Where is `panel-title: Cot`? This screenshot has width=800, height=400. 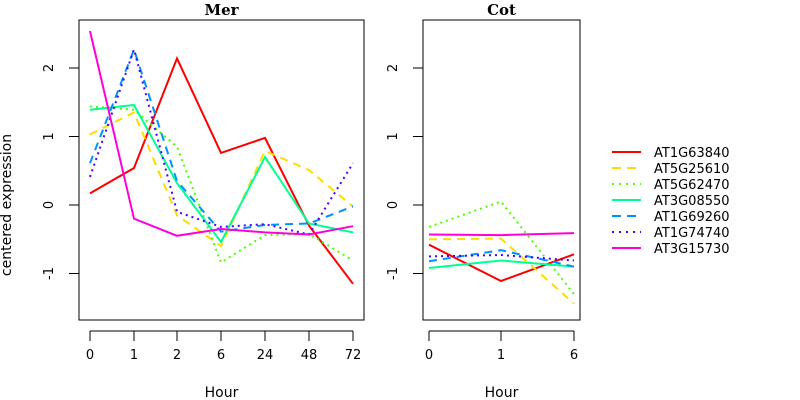 panel-title: Cot is located at coordinates (501, 10).